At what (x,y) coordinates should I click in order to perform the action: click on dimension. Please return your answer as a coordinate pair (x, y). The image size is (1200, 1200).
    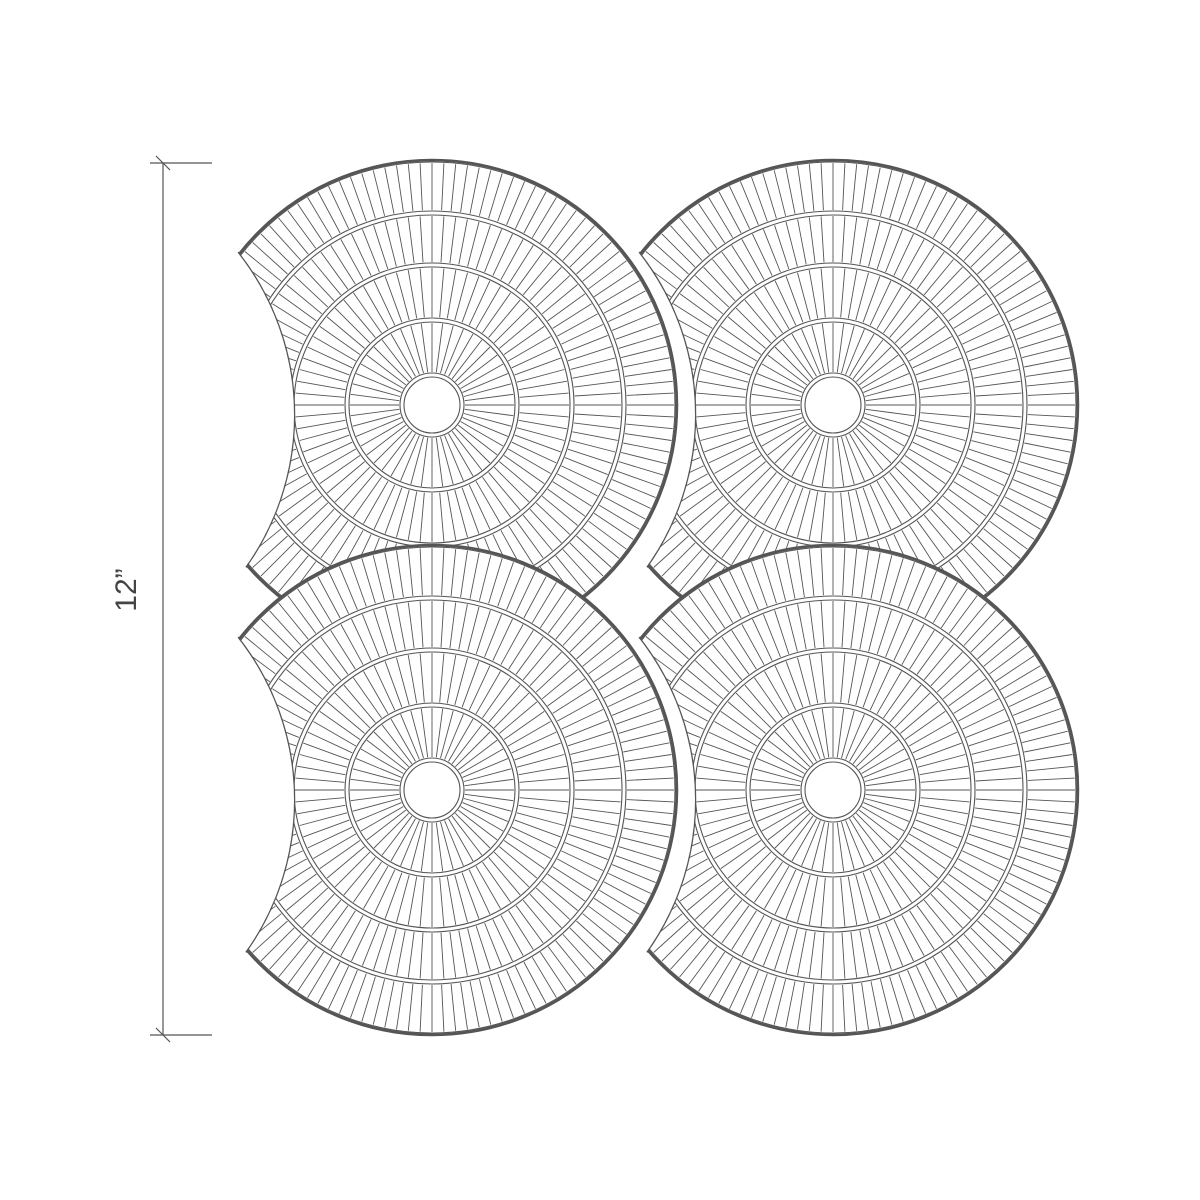
    Looking at the image, I should click on (181, 599).